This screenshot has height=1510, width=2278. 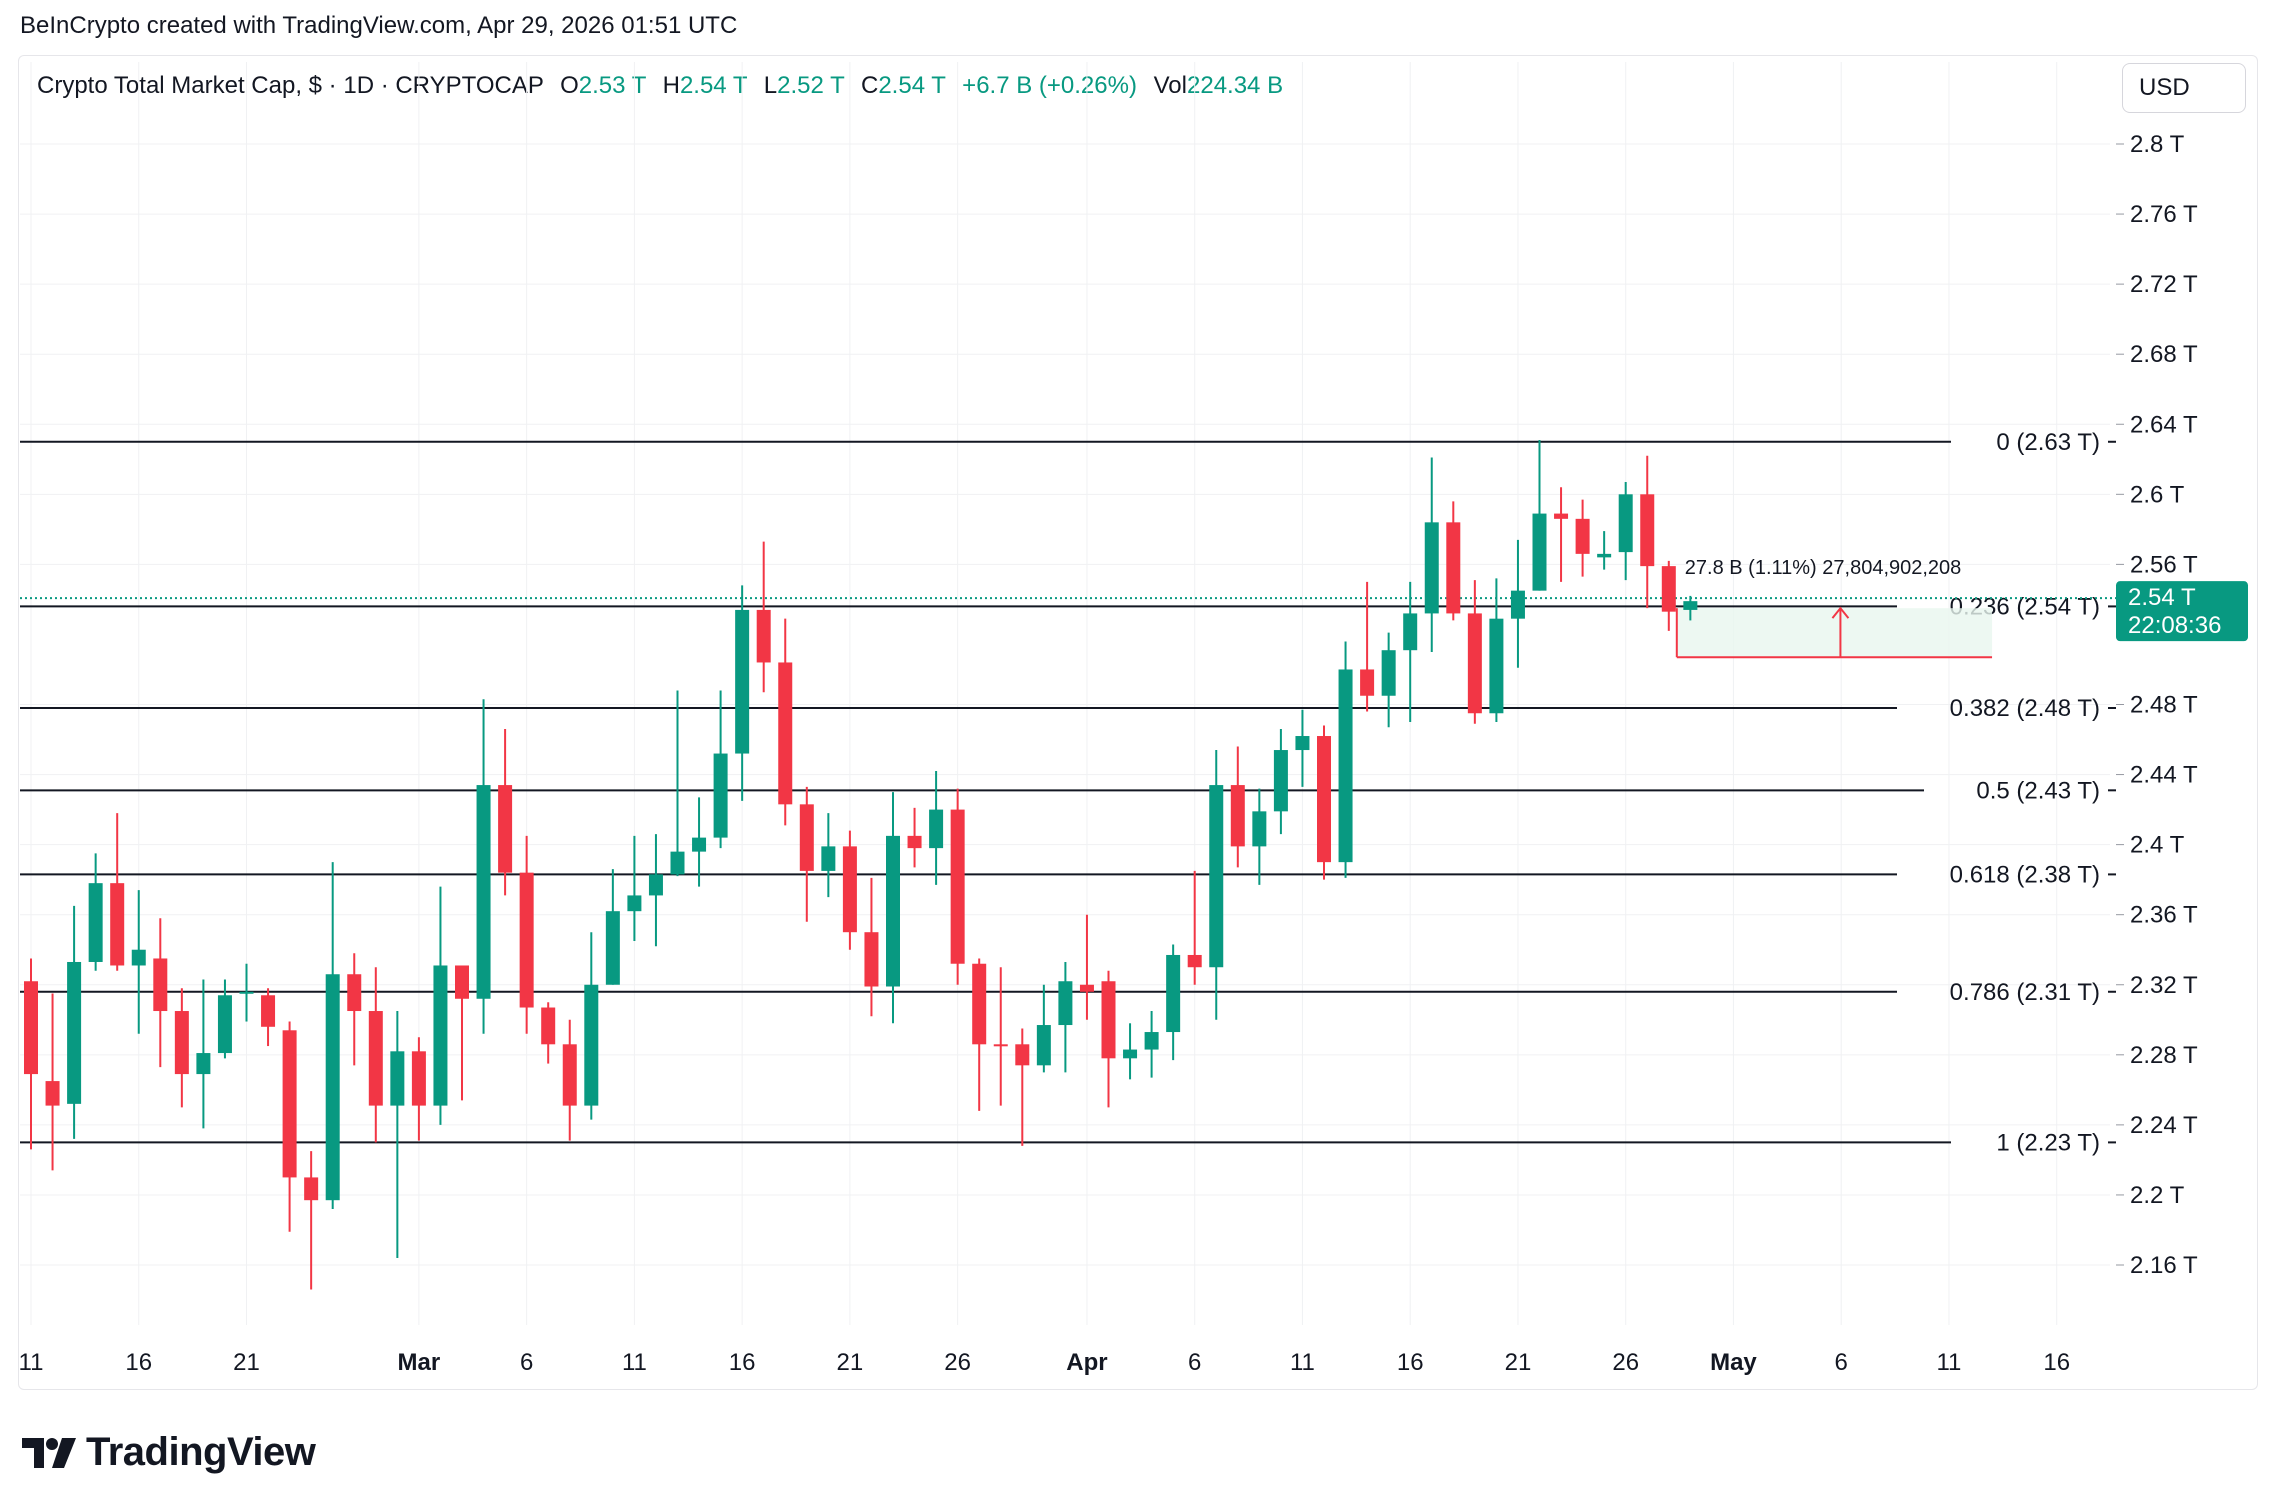 What do you see at coordinates (869, 85) in the screenshot?
I see `close-label: C` at bounding box center [869, 85].